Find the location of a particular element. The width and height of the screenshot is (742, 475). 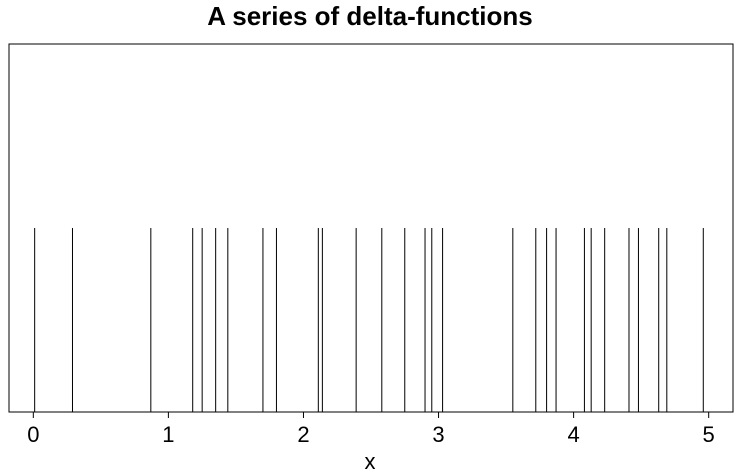

chart-title: A series of delta-functions is located at coordinates (370, 16).